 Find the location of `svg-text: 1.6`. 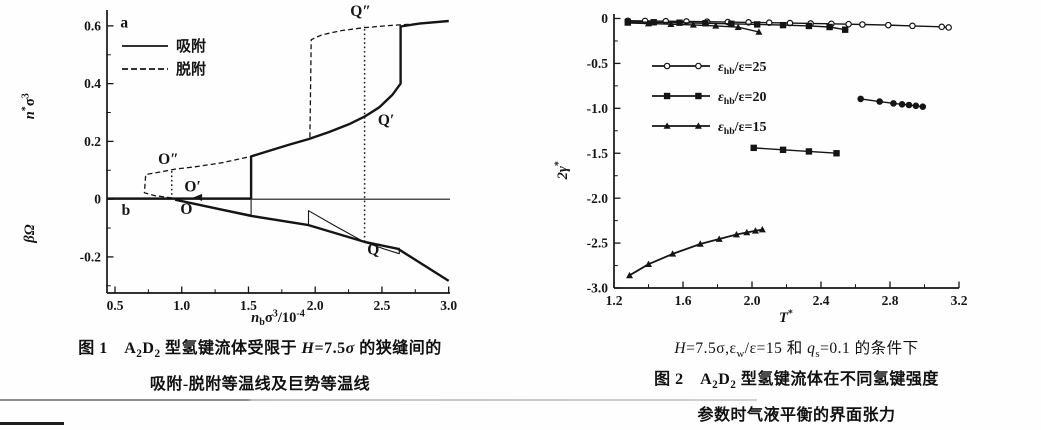

svg-text: 1.6 is located at coordinates (683, 300).